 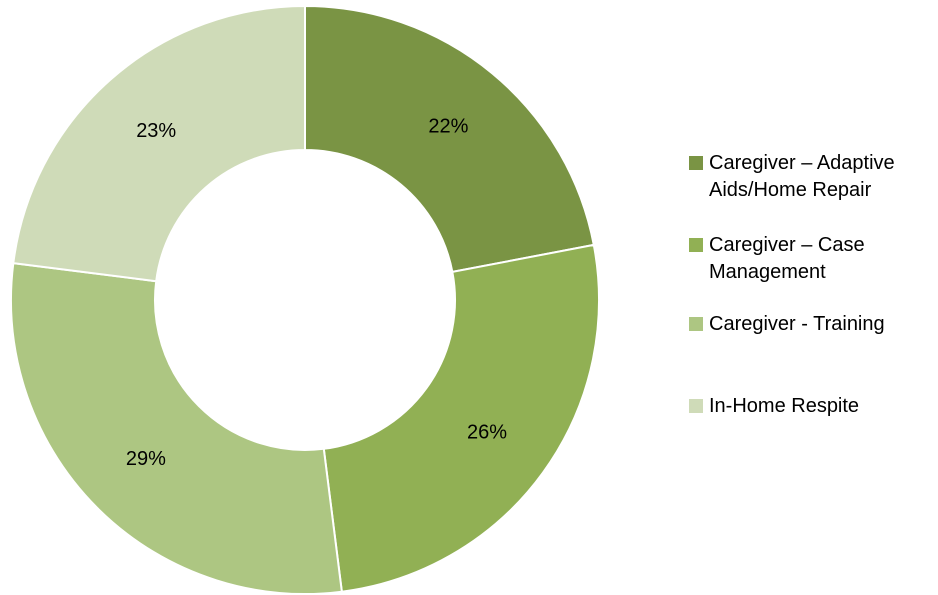 What do you see at coordinates (797, 324) in the screenshot?
I see `legend-label: Caregiver - Training` at bounding box center [797, 324].